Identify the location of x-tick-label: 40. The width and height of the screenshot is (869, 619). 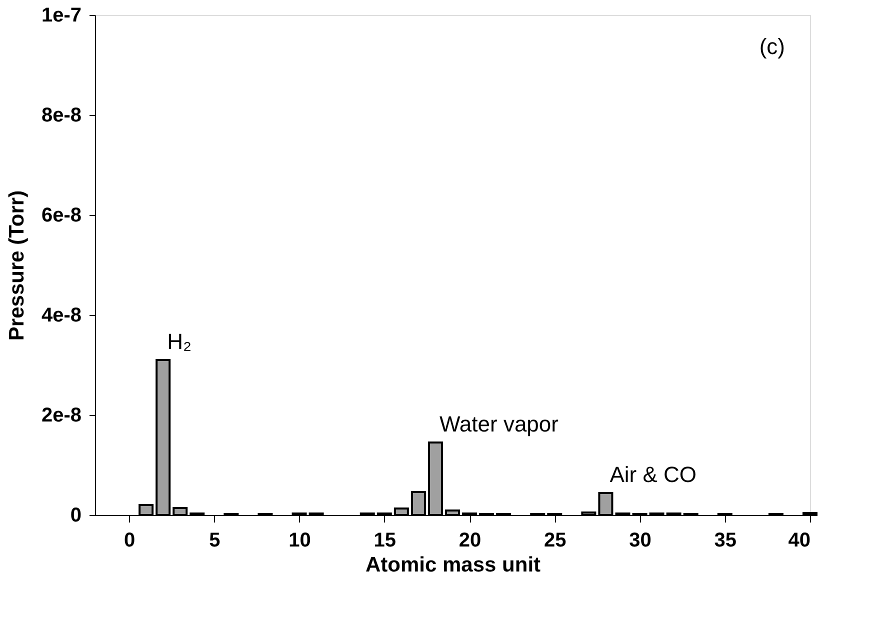
(799, 541).